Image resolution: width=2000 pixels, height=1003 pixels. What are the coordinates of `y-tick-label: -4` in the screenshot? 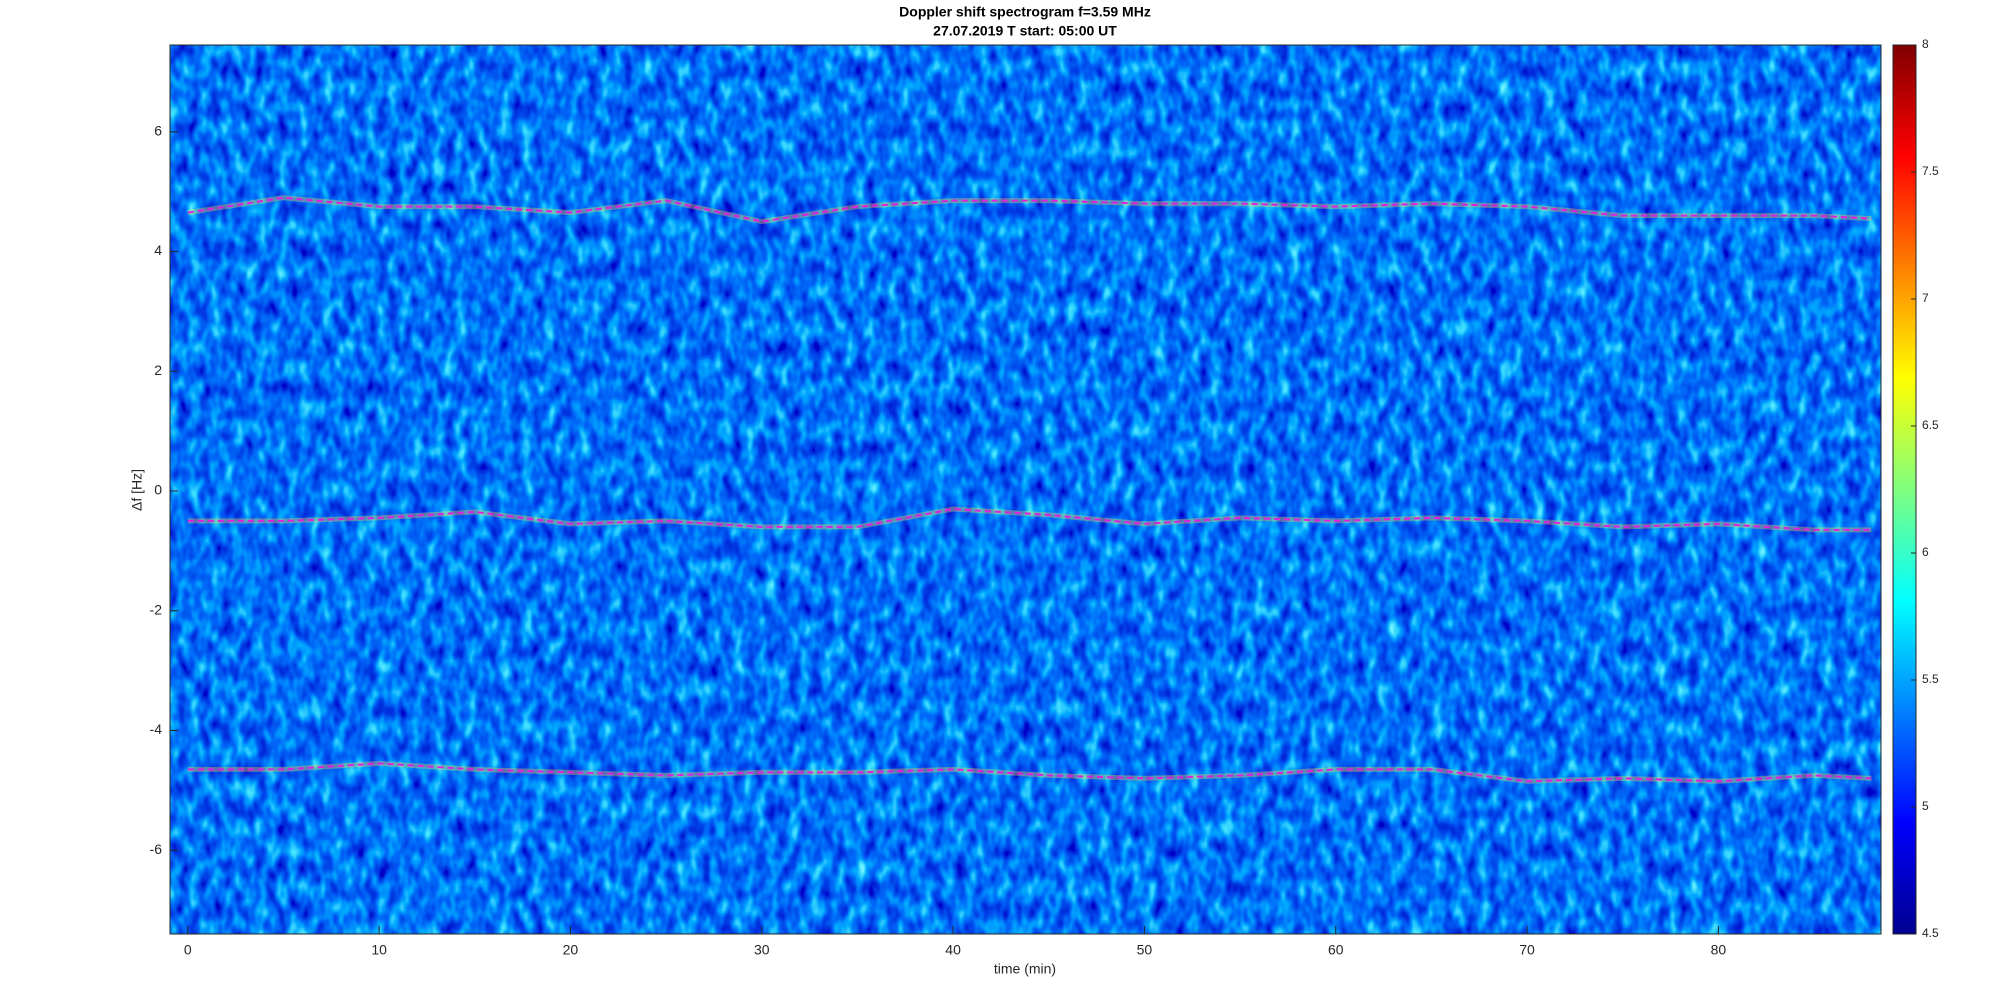 It's located at (156, 729).